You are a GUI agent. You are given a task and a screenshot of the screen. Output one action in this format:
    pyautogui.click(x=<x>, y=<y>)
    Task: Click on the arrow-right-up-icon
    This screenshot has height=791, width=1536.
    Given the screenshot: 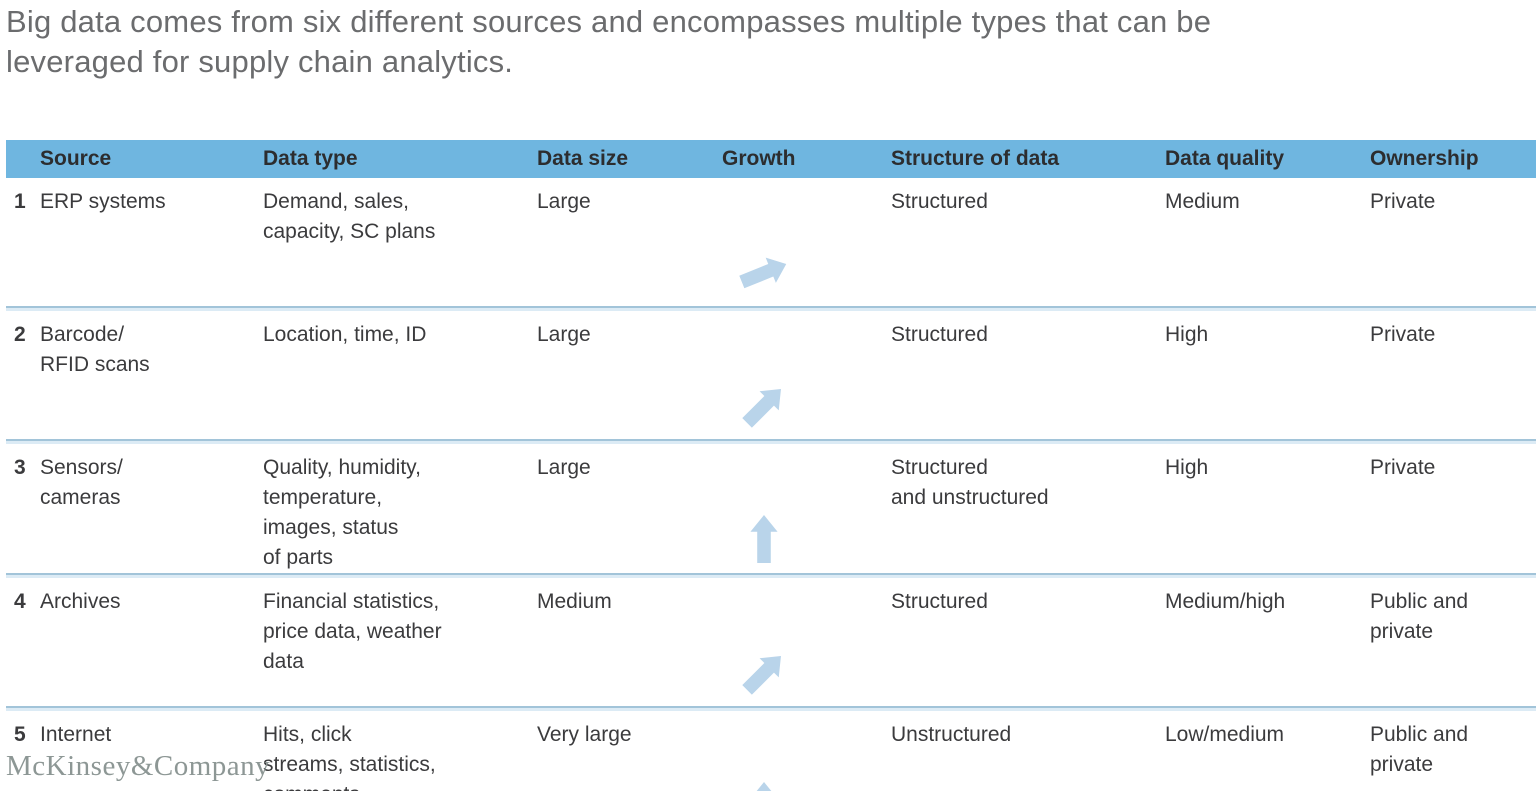 What is the action you would take?
    pyautogui.click(x=763, y=273)
    